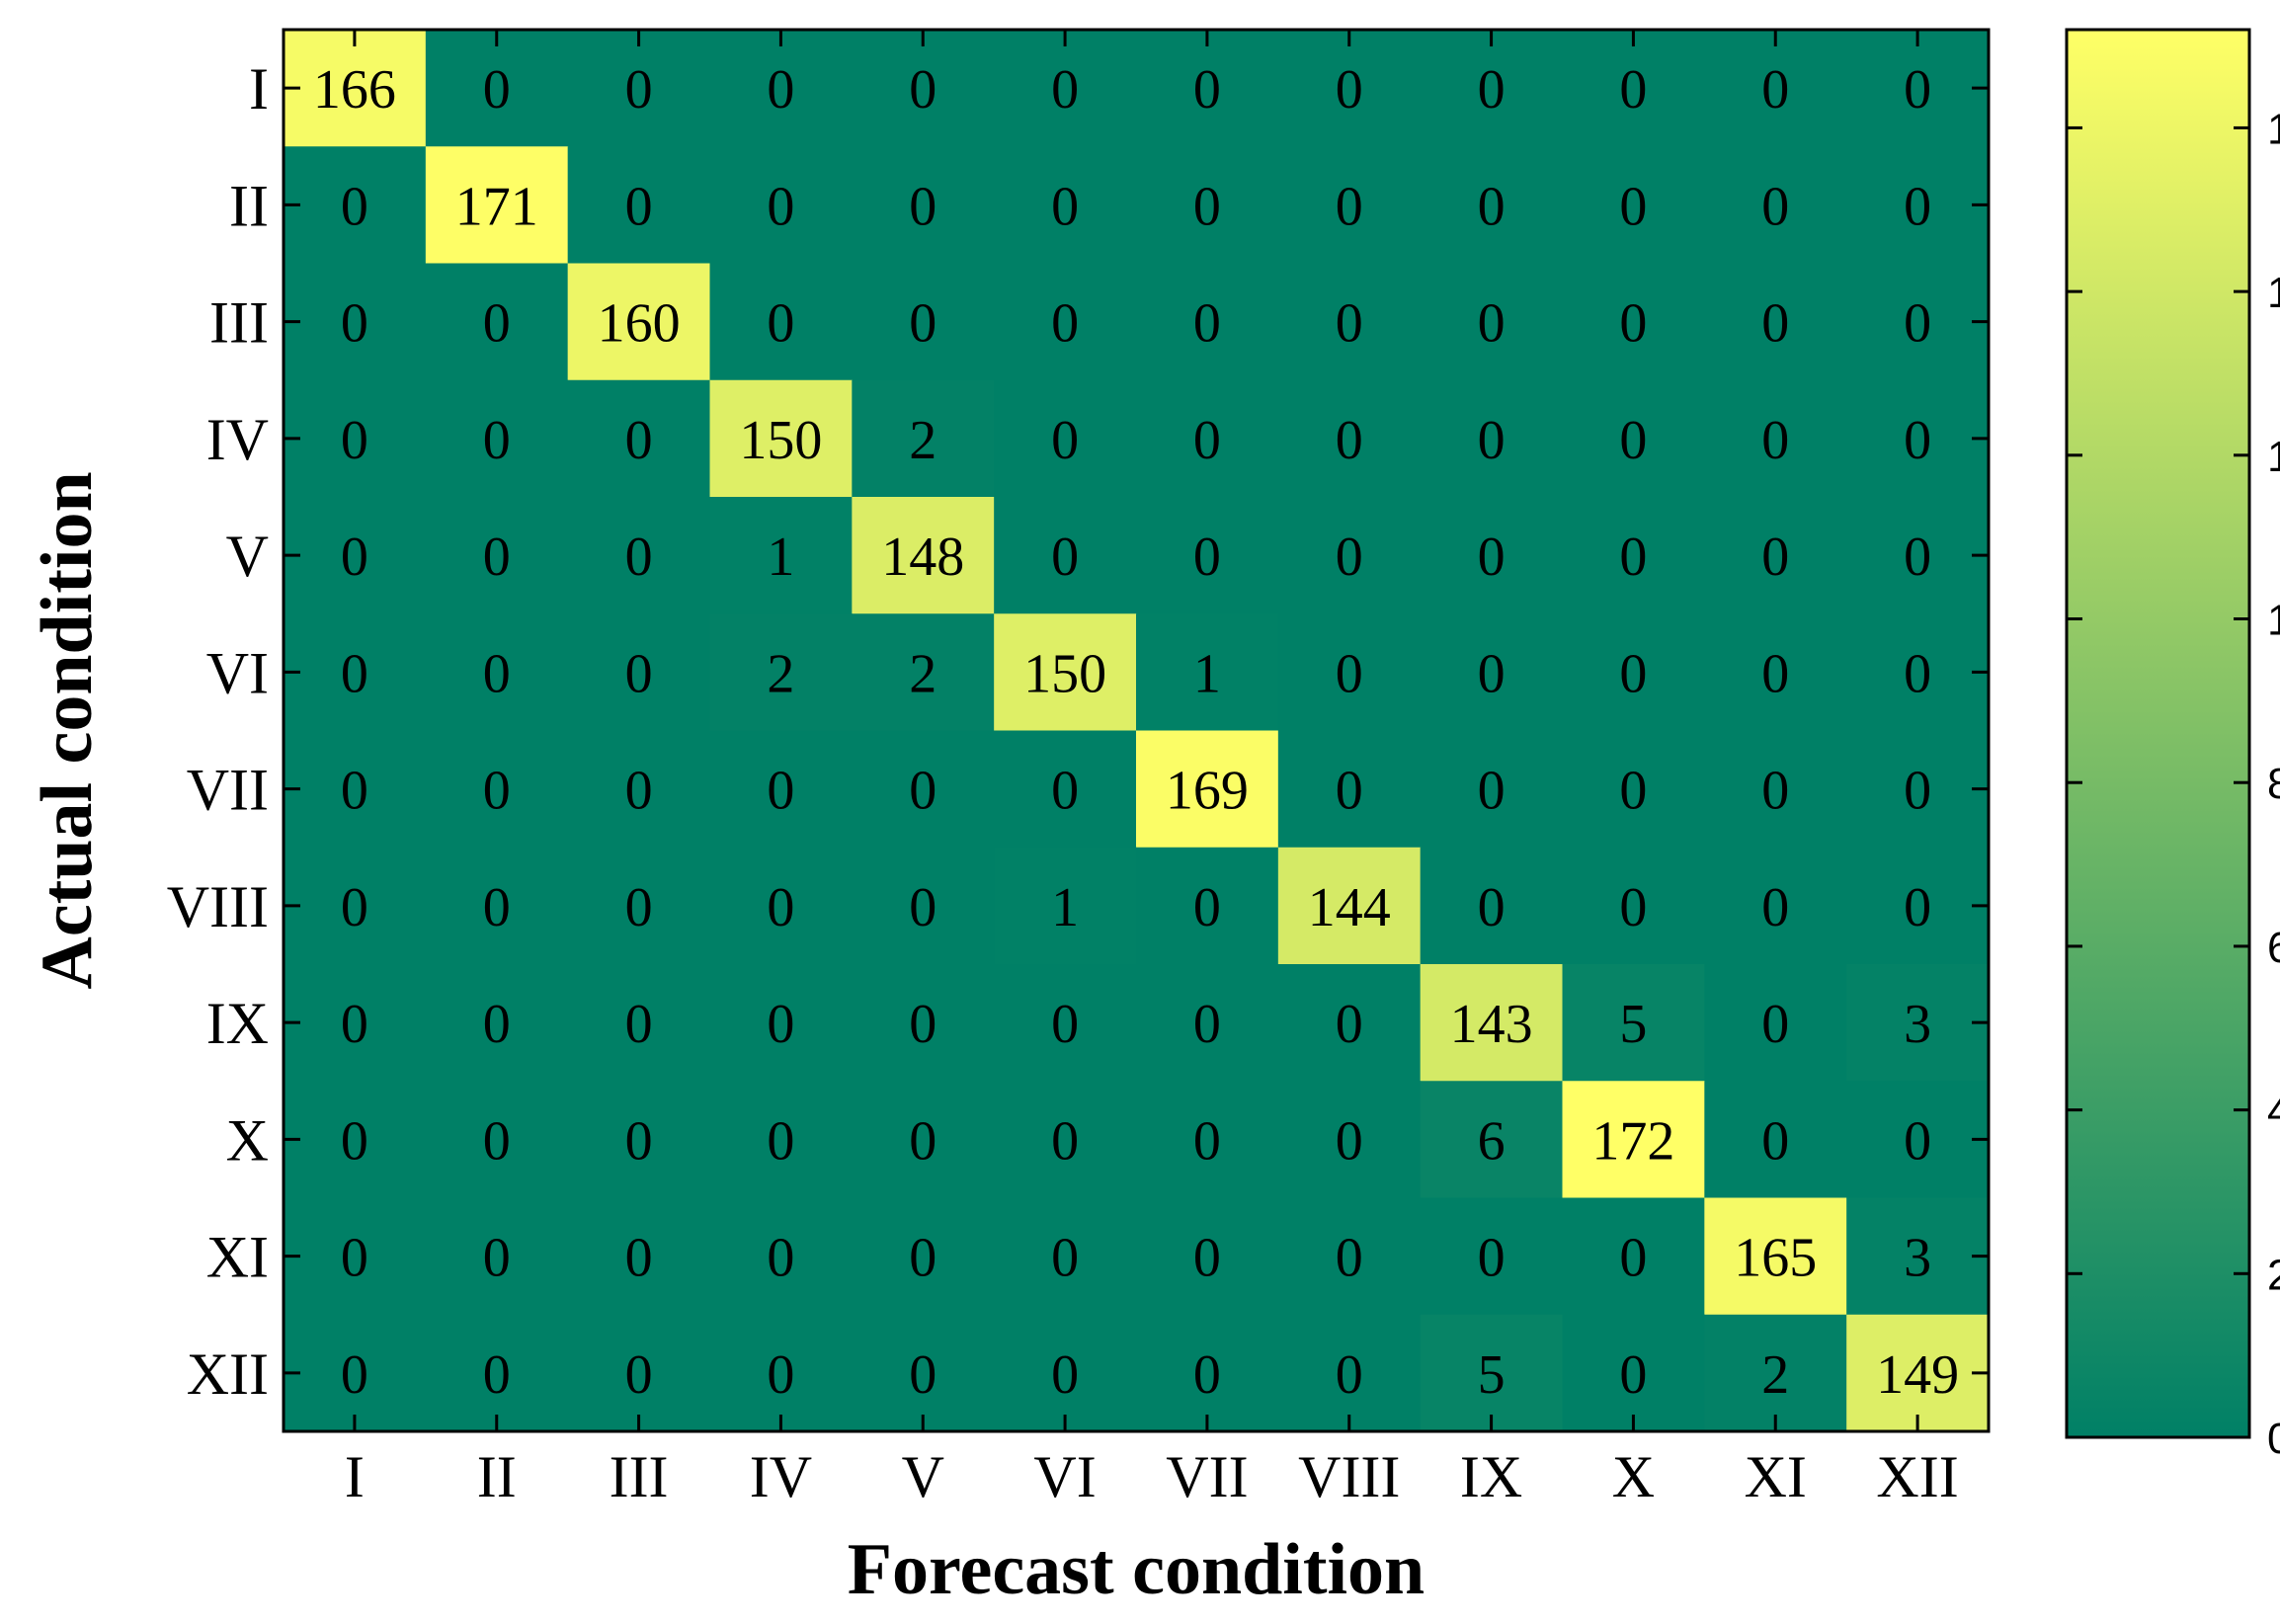 The height and width of the screenshot is (1624, 2280). I want to click on x-tick-label: III, so click(639, 1476).